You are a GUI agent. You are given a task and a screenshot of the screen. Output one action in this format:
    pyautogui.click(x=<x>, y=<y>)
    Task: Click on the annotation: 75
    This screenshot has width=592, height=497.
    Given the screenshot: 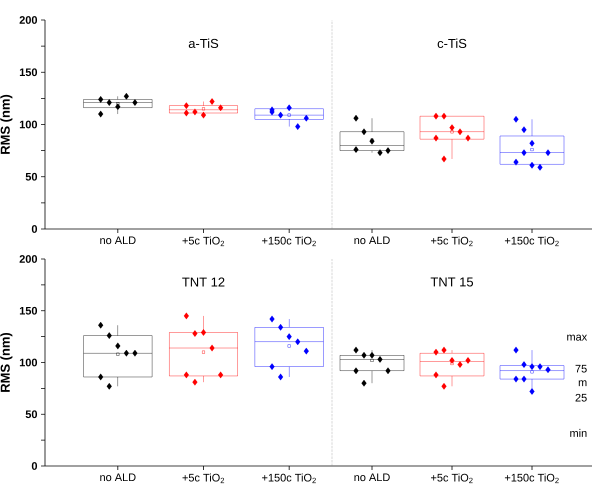 What is the action you would take?
    pyautogui.click(x=581, y=368)
    